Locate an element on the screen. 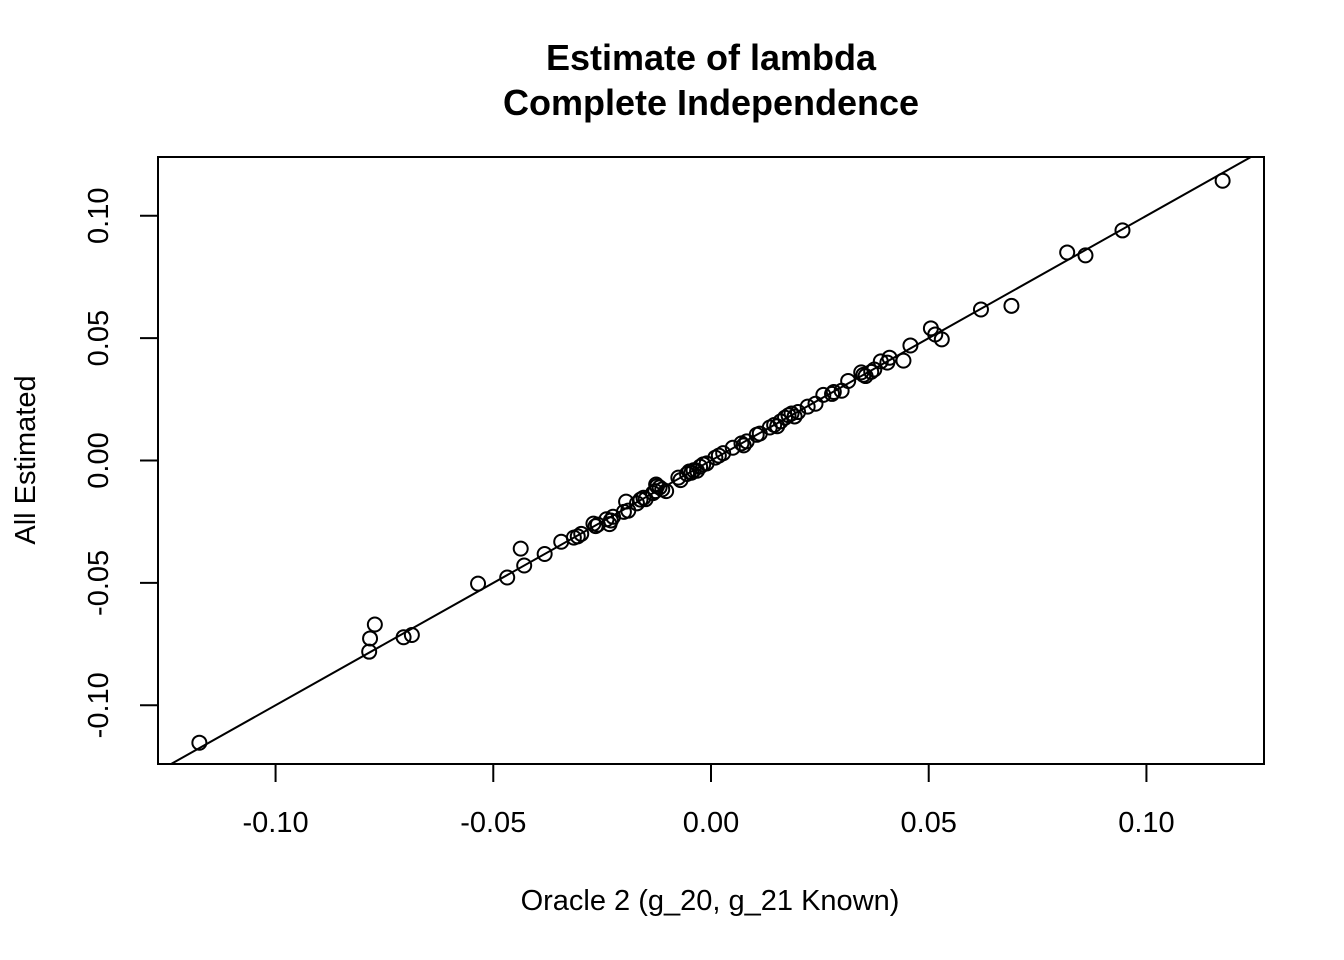 The width and height of the screenshot is (1344, 960). y-tick-label: 0.00 is located at coordinates (99, 460).